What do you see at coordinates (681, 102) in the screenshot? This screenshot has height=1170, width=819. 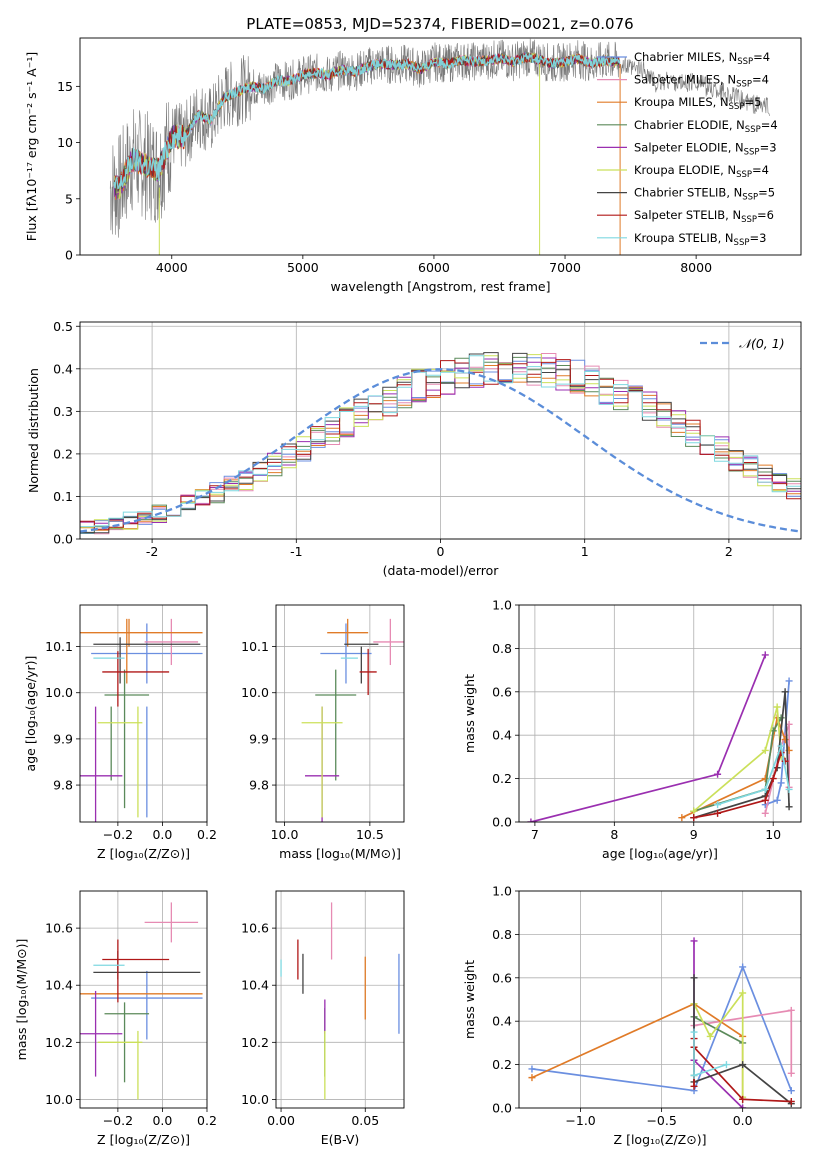 I see `legend-label-text: Kroupa MILES, N` at bounding box center [681, 102].